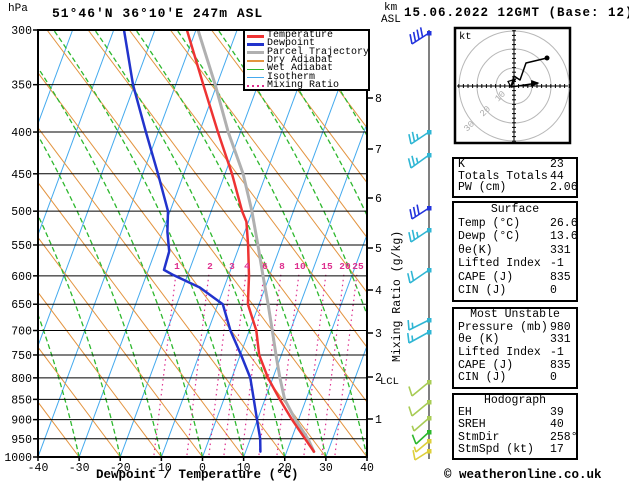 This screenshot has width=629, height=486. Describe the element at coordinates (397, 296) in the screenshot. I see `mixing-ratio-axis-label: Mixing Ratio (g/kg)` at that location.